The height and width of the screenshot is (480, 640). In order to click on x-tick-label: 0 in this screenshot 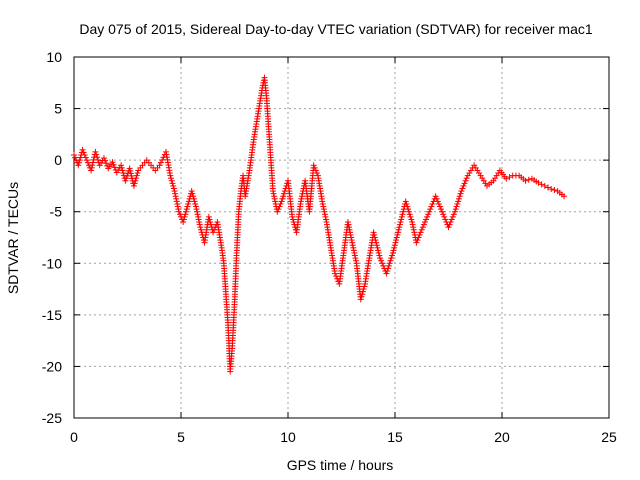, I will do `click(74, 437)`.